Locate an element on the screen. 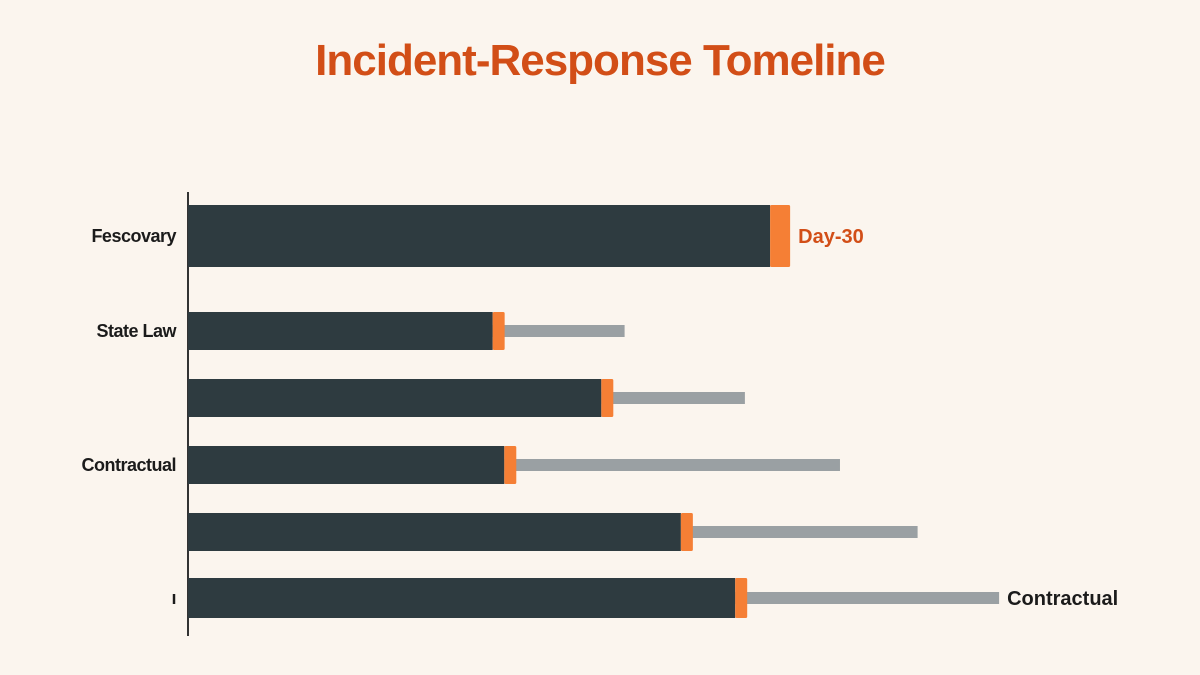 This screenshot has width=1200, height=675. annotation-label-1: Contractual is located at coordinates (1062, 599).